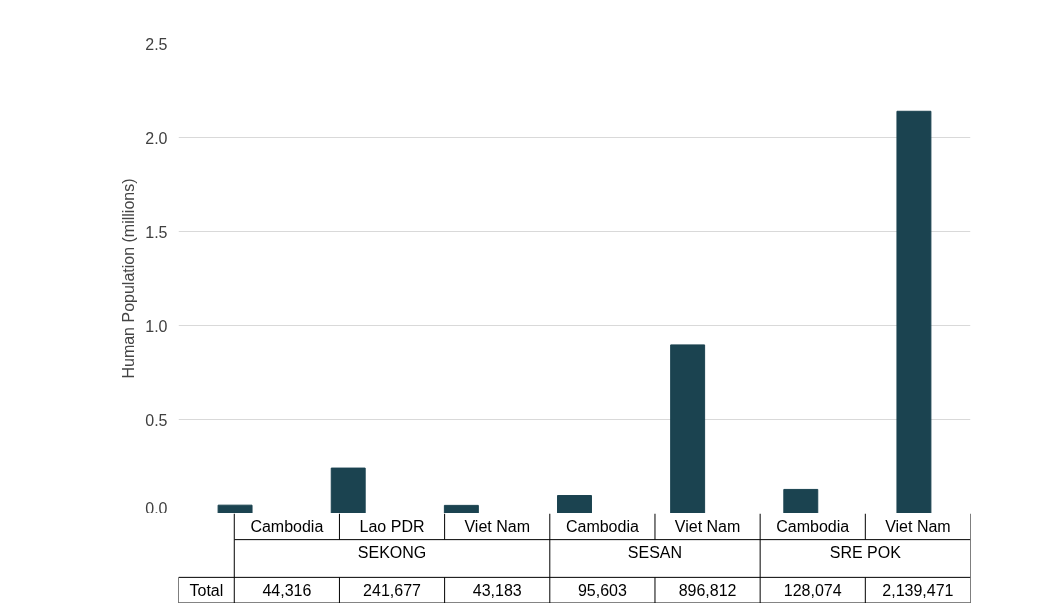  Describe the element at coordinates (156, 232) in the screenshot. I see `y-tick-label: 1.5` at that location.